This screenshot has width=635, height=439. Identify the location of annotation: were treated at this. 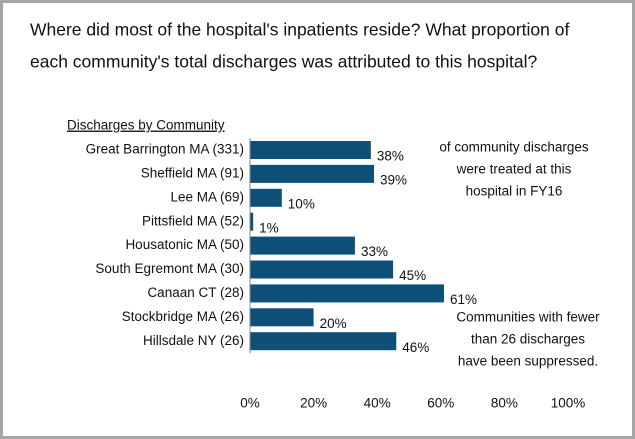
(514, 169).